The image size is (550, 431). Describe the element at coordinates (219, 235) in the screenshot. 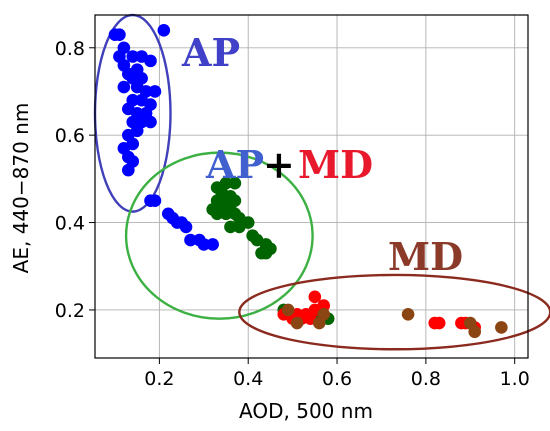

I see `cluster-ellipse-ap-md` at that location.